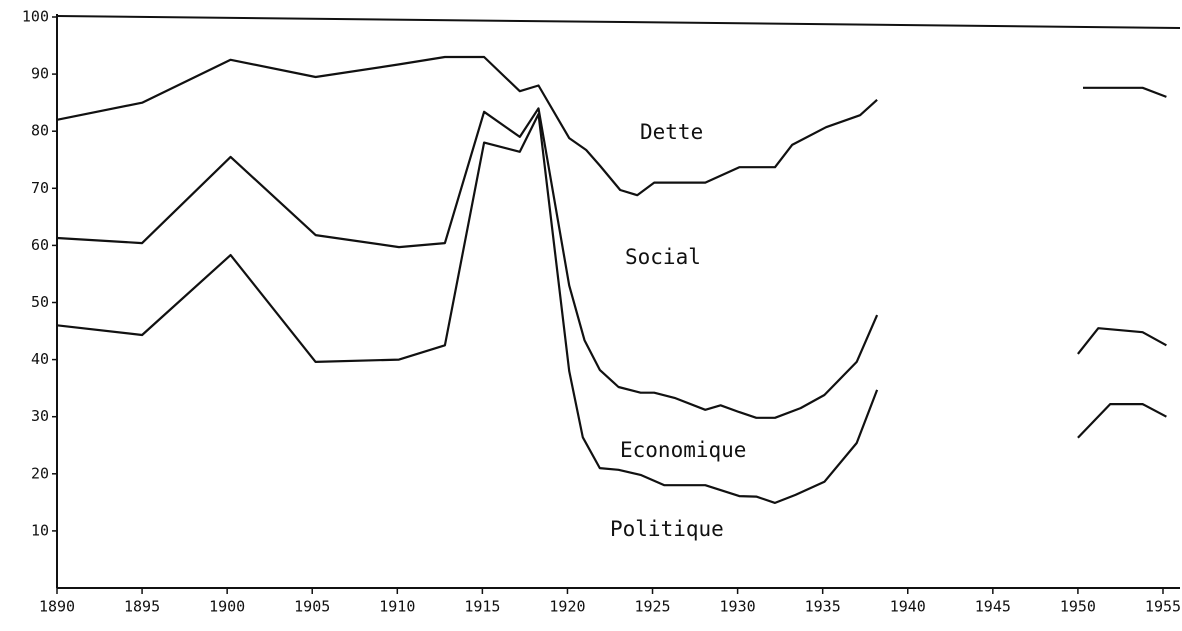 This screenshot has width=1182, height=631. What do you see at coordinates (1078, 607) in the screenshot?
I see `x-tick-label: 1950` at bounding box center [1078, 607].